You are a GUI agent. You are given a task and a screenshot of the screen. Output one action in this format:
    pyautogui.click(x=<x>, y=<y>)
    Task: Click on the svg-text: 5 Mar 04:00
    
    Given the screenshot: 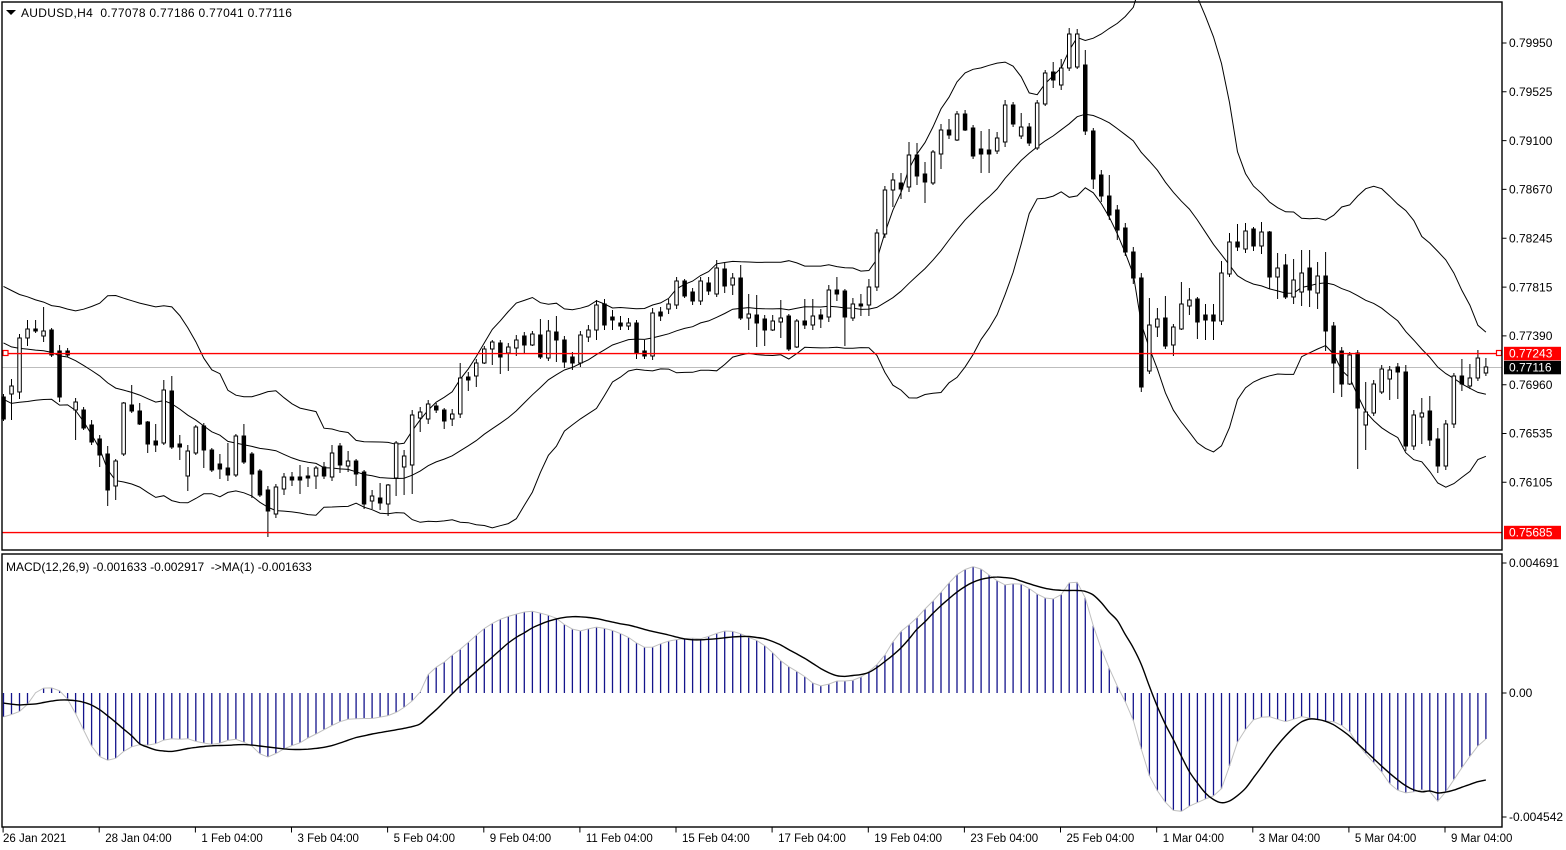 What is the action you would take?
    pyautogui.click(x=1385, y=839)
    